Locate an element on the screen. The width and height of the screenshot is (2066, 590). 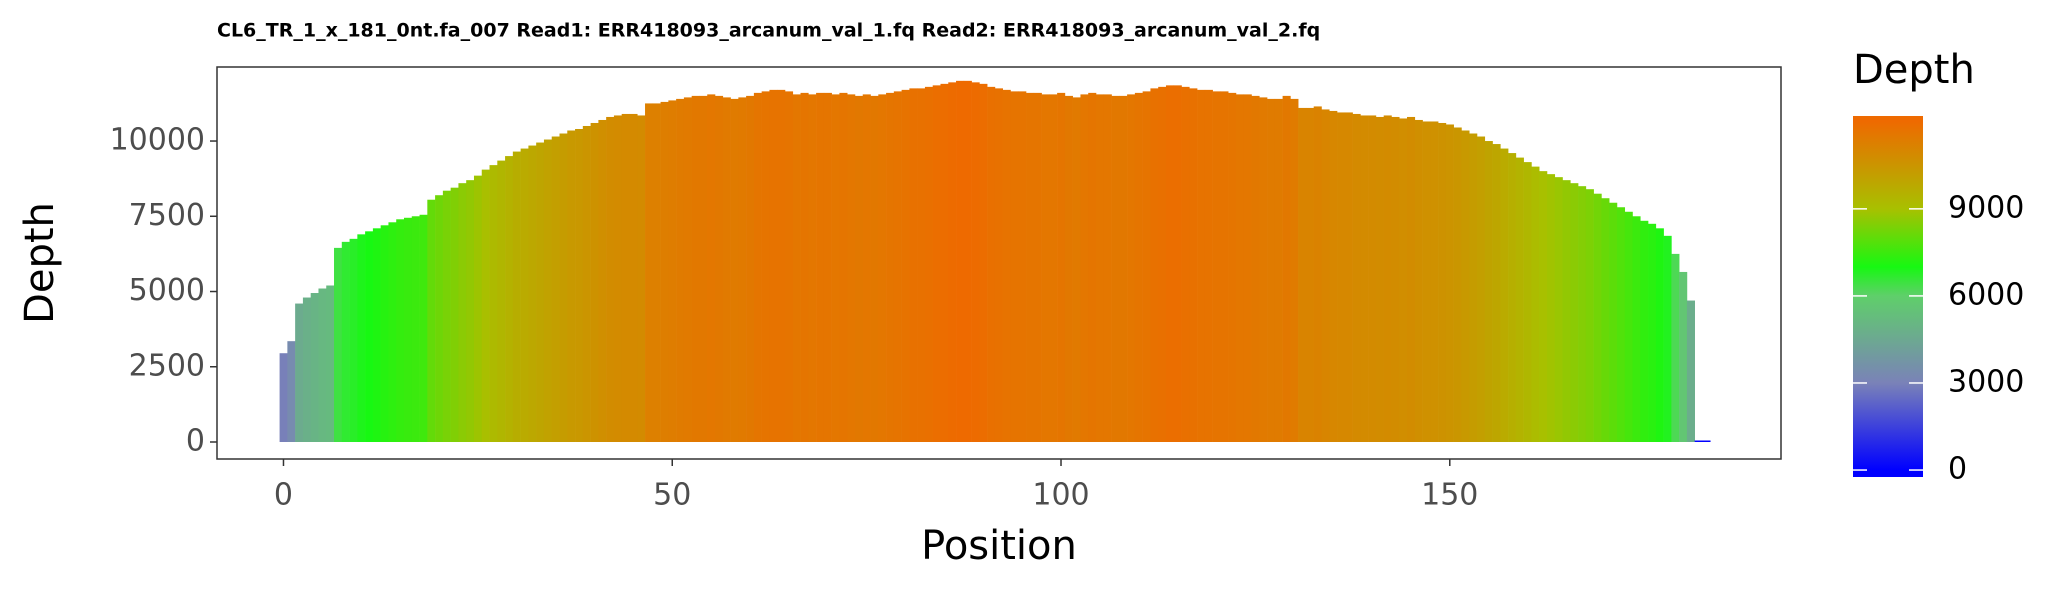
y-axis-title: Depth is located at coordinates (40, 263).